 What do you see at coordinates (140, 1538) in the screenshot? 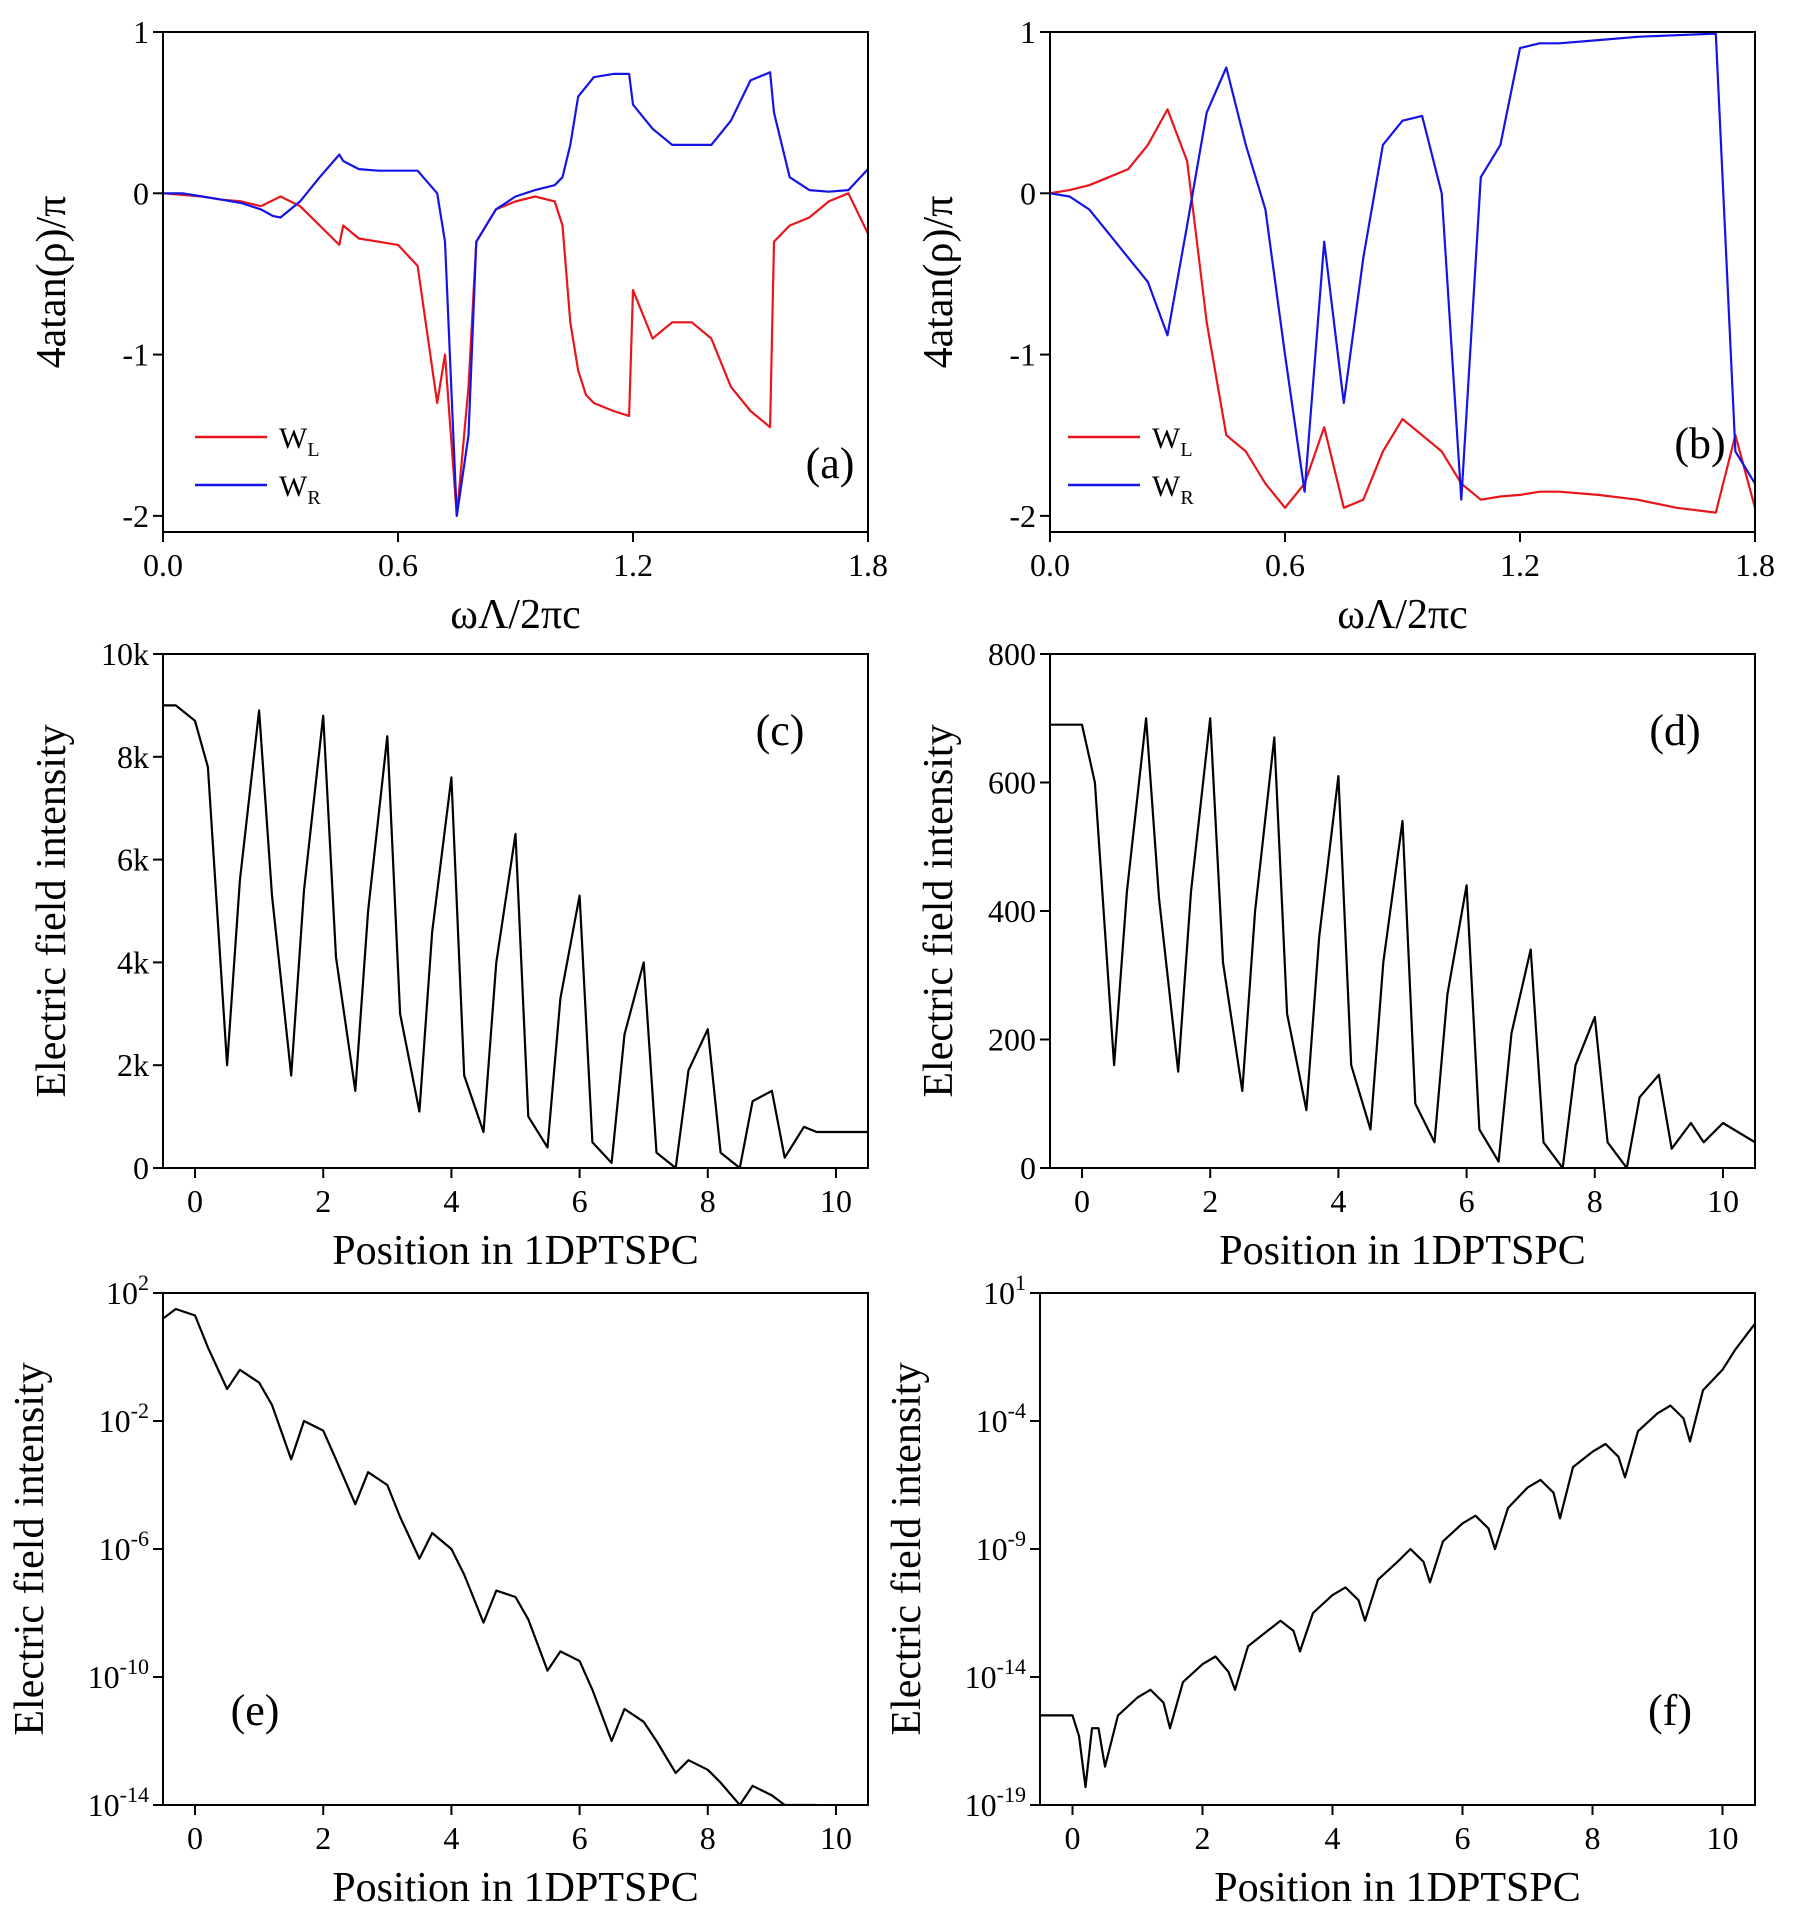
I see `tick-exponent: -6` at bounding box center [140, 1538].